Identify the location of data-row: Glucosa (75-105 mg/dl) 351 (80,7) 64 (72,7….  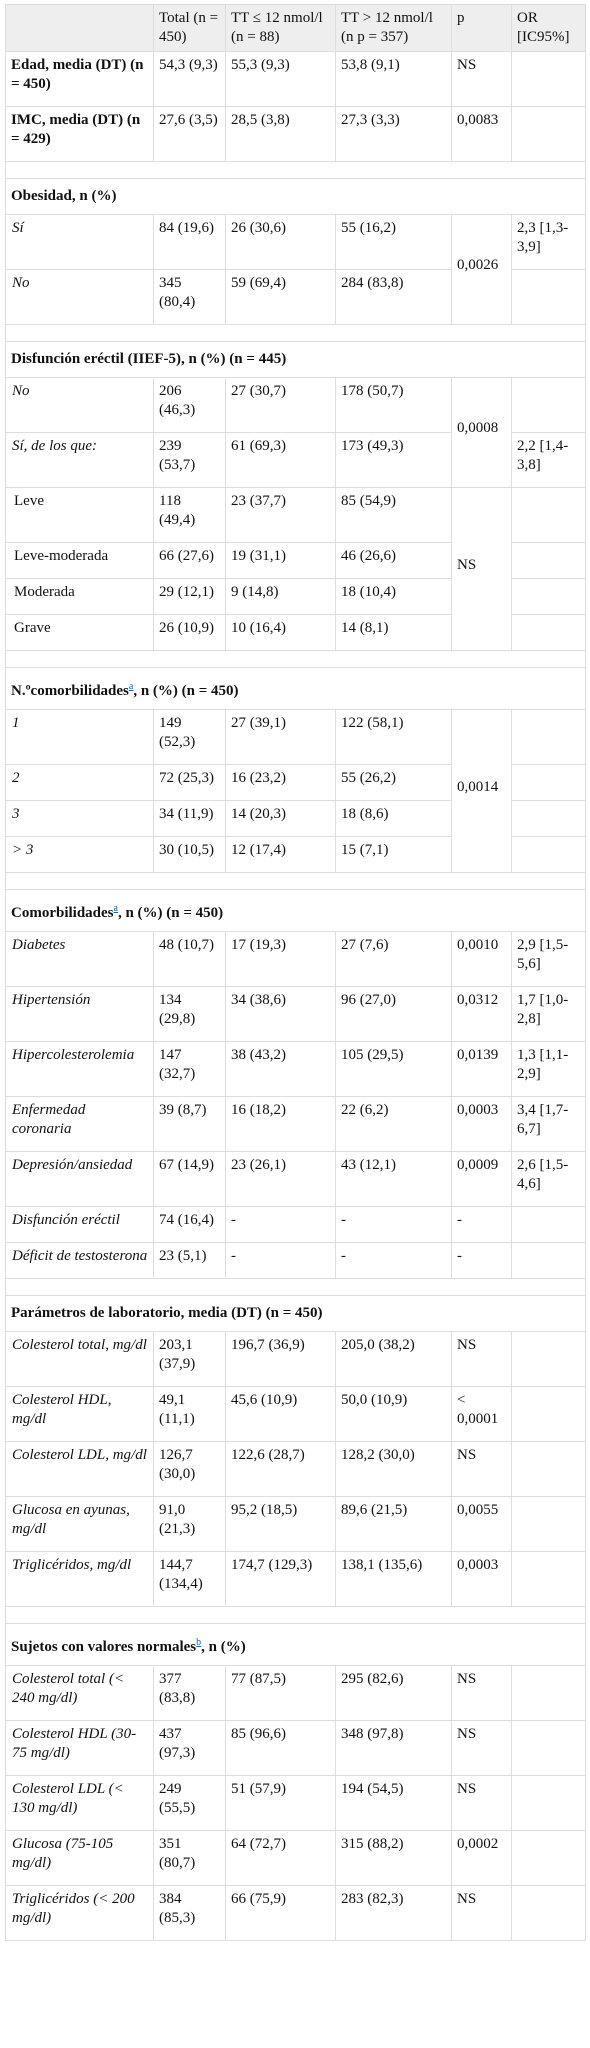
(295, 1858).